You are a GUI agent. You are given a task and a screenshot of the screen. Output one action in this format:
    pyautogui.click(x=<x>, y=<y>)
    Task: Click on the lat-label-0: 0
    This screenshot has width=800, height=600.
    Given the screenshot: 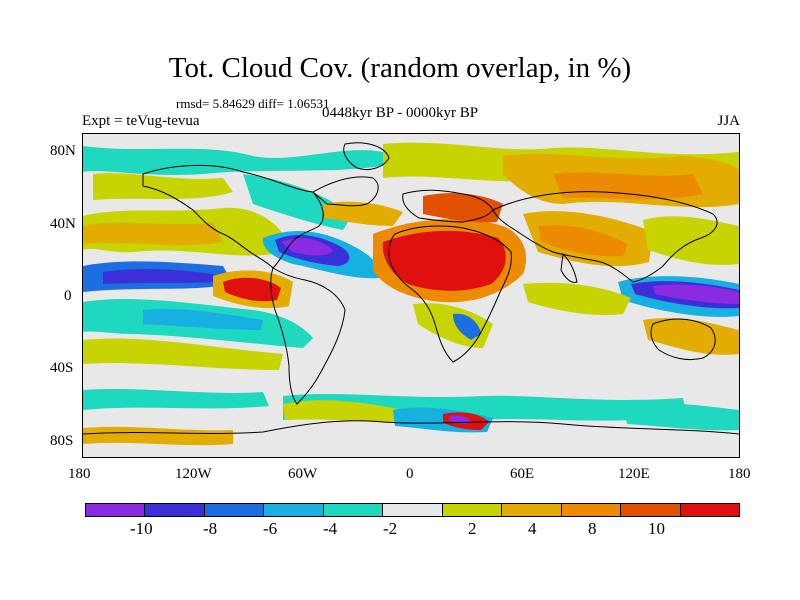 What is the action you would take?
    pyautogui.click(x=68, y=296)
    